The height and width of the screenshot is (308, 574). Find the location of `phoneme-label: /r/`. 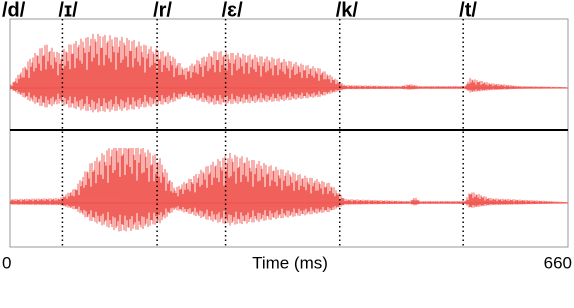

phoneme-label: /r/ is located at coordinates (162, 10).